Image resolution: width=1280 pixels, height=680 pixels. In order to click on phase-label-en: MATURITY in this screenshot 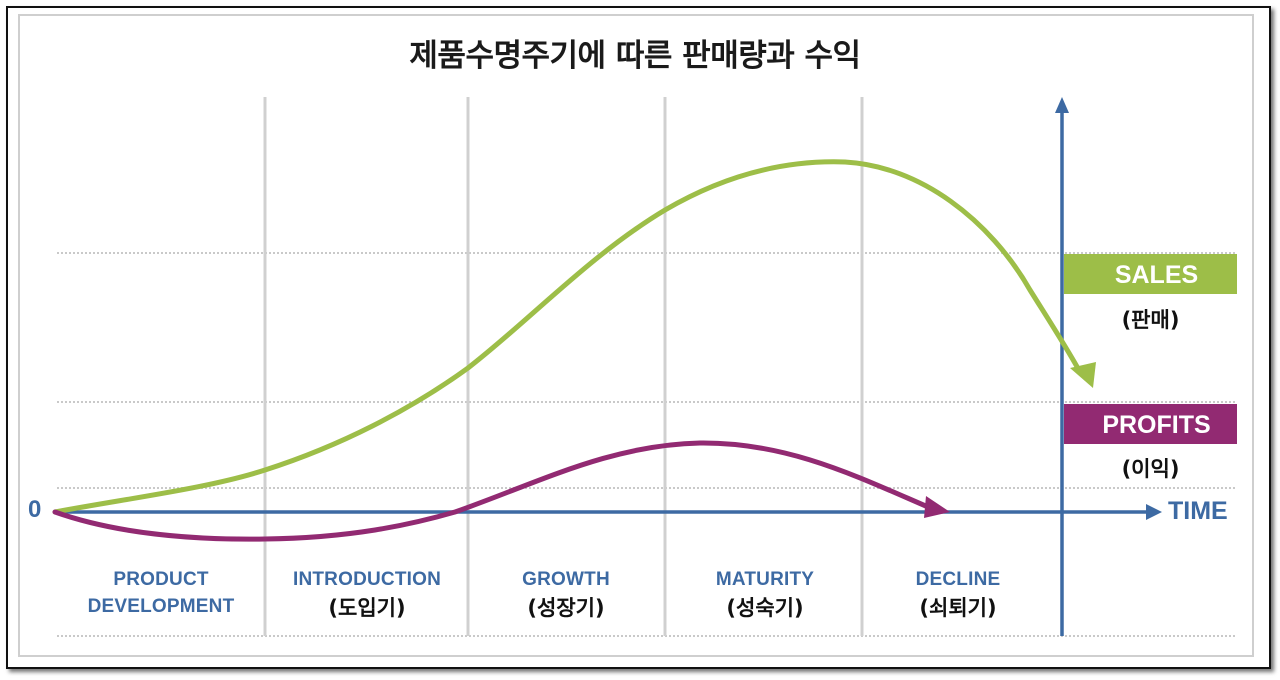, I will do `click(765, 579)`.